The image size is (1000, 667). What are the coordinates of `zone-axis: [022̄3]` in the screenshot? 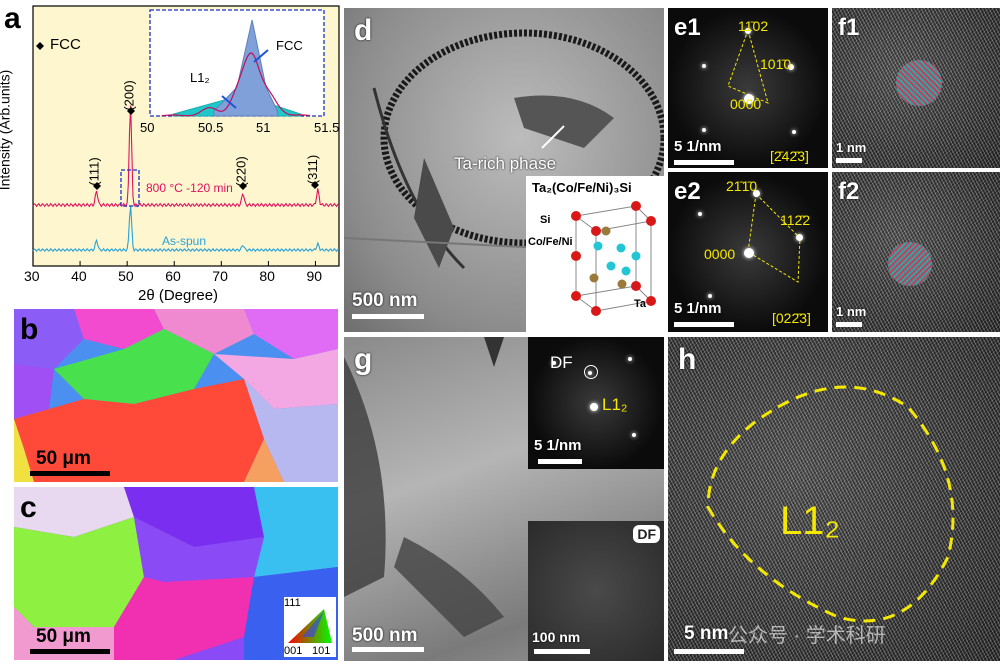 It's located at (791, 318).